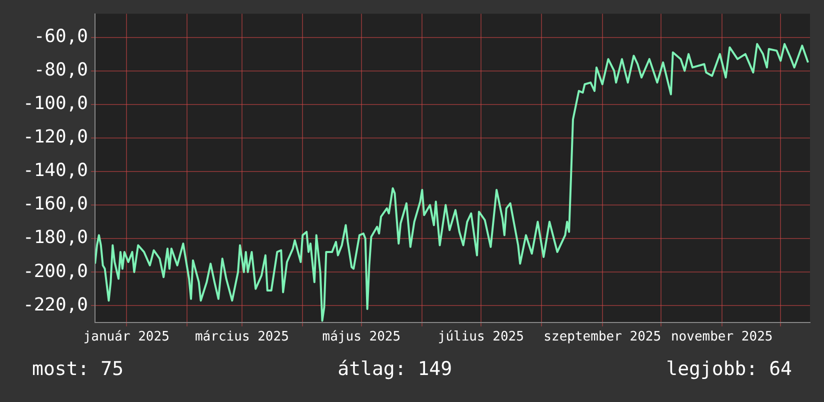 This screenshot has width=824, height=402. What do you see at coordinates (721, 337) in the screenshot?
I see `x-tick-label: november 2025` at bounding box center [721, 337].